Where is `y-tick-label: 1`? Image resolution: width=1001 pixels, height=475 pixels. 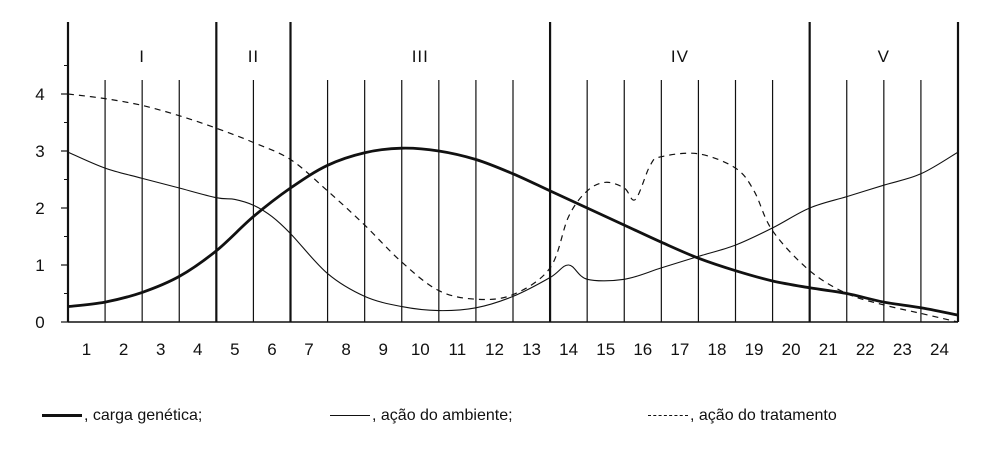
y-tick-label: 1 is located at coordinates (39, 265).